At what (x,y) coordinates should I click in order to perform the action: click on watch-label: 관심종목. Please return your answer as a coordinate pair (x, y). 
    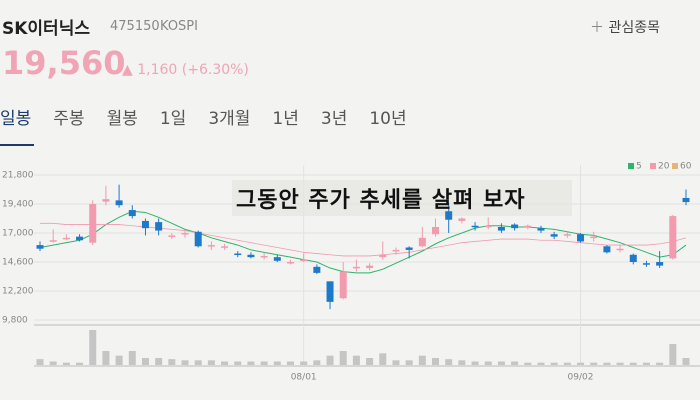
    Looking at the image, I should click on (634, 28).